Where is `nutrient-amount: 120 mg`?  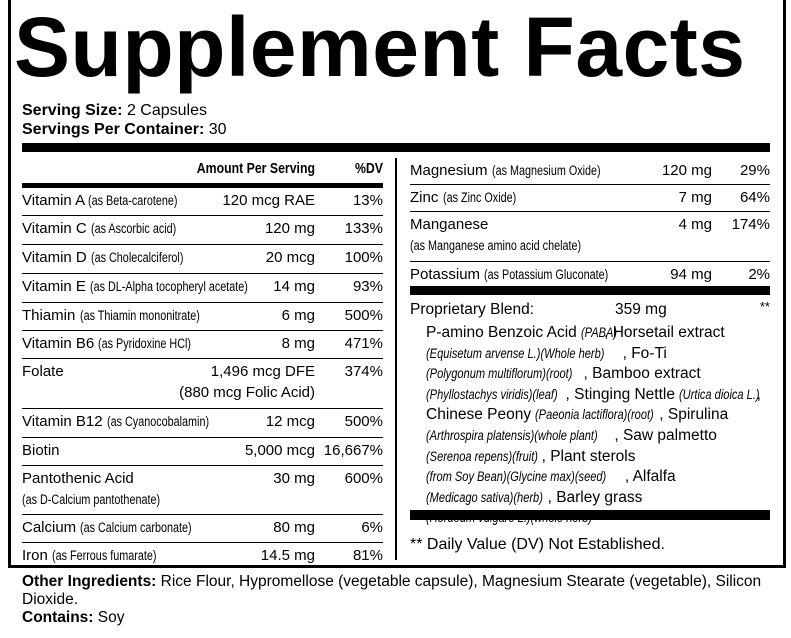
nutrient-amount: 120 mg is located at coordinates (289, 228).